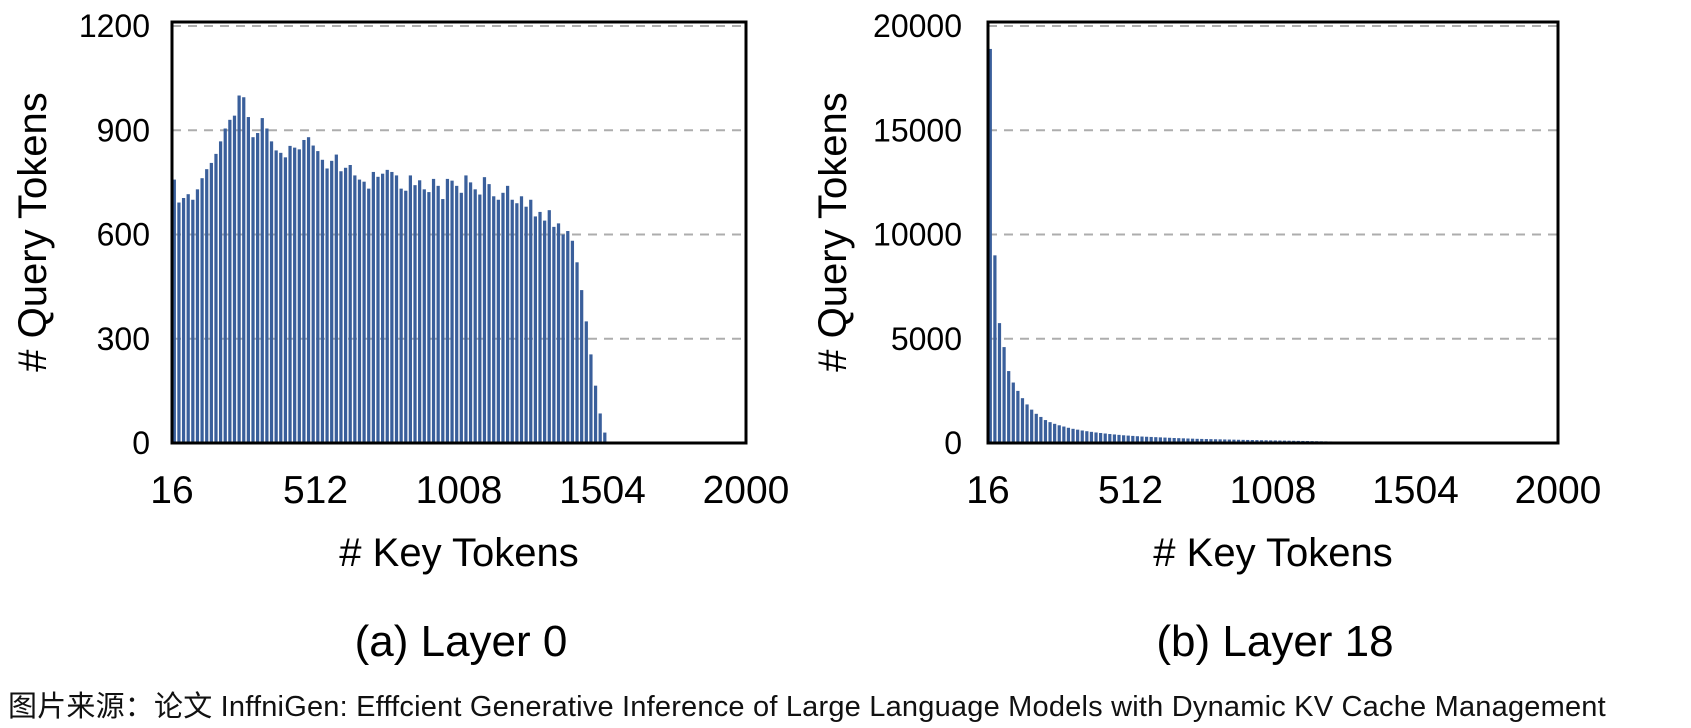 The height and width of the screenshot is (728, 1691). What do you see at coordinates (836, 231) in the screenshot?
I see `y-axis-title: # Query Tokens` at bounding box center [836, 231].